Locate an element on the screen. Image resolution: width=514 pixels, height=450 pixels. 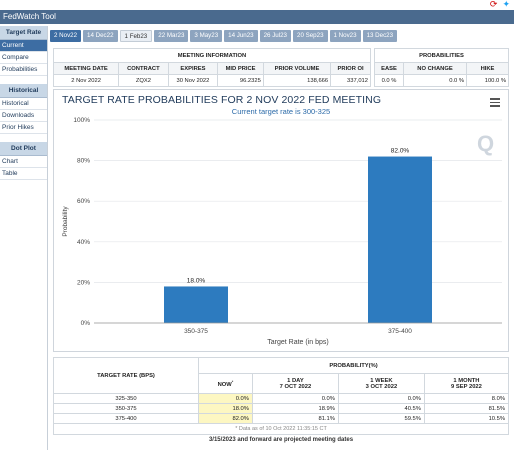
probabilities-heading: PROBABILITIES is located at coordinates (441, 55).